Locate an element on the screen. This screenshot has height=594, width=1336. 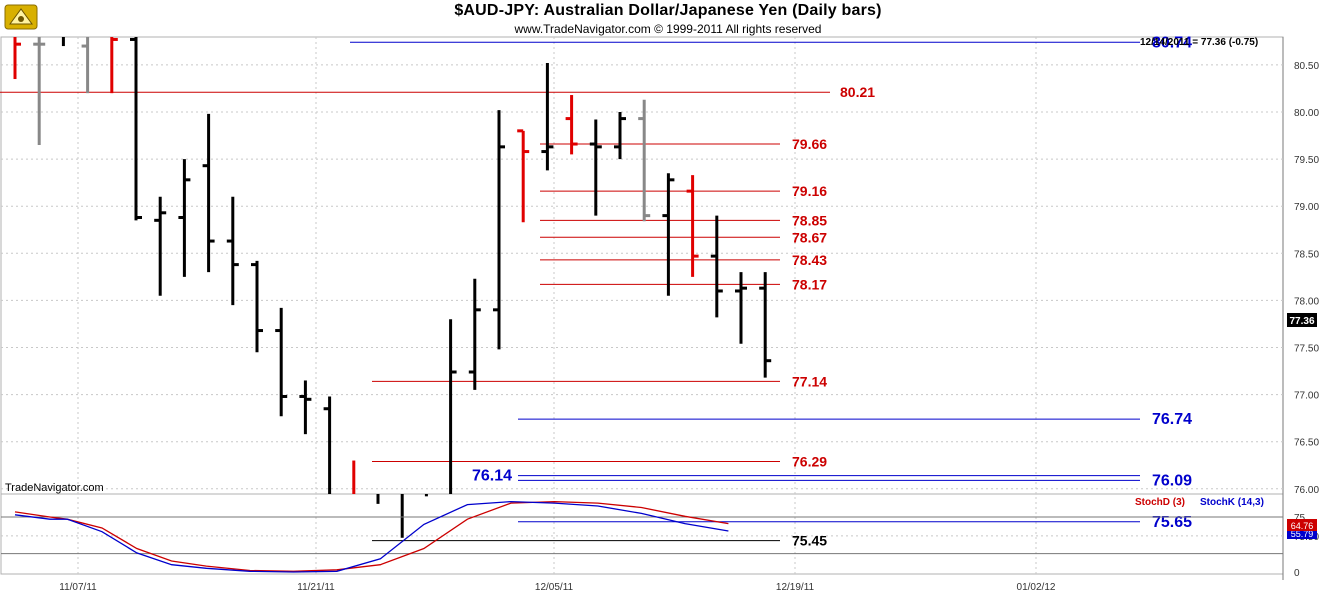
stochastic-panel: 0 75 is located at coordinates (653, 539).